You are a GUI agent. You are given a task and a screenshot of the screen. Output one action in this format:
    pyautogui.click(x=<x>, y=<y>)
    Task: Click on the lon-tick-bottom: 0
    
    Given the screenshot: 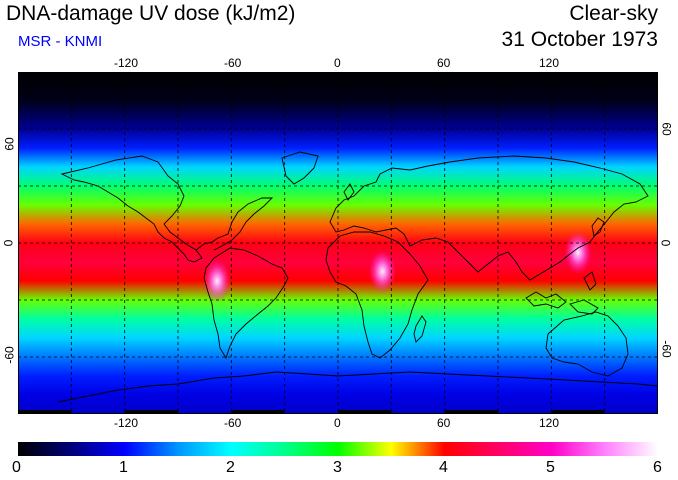 What is the action you would take?
    pyautogui.click(x=337, y=423)
    